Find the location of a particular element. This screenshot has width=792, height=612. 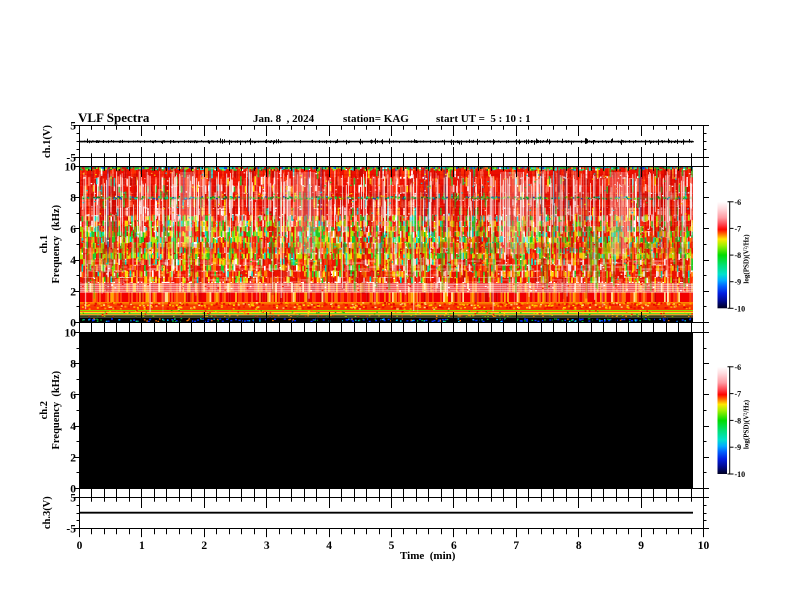

svg-text: 3 is located at coordinates (267, 546).